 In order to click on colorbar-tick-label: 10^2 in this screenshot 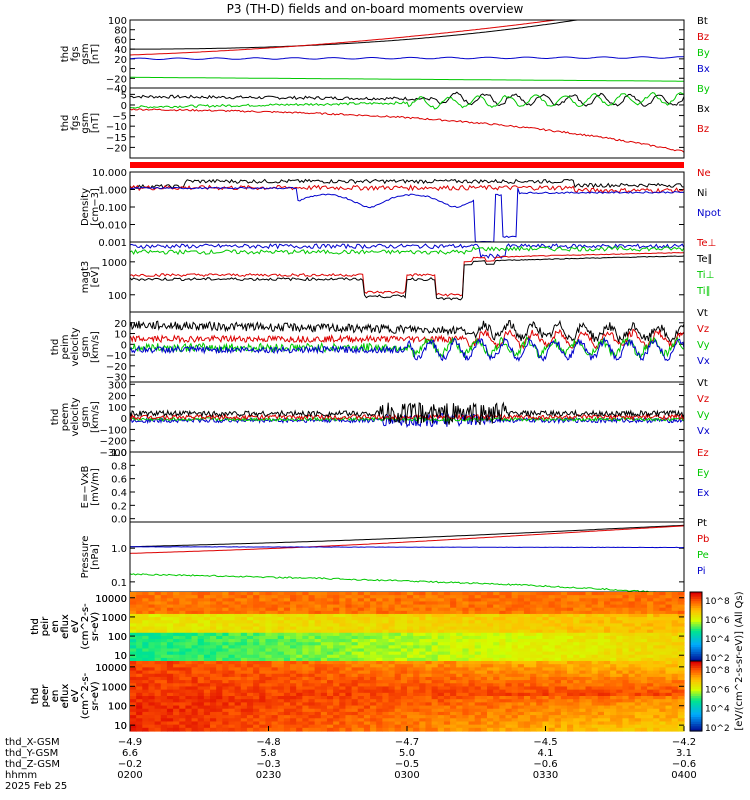, I will do `click(717, 729)`.